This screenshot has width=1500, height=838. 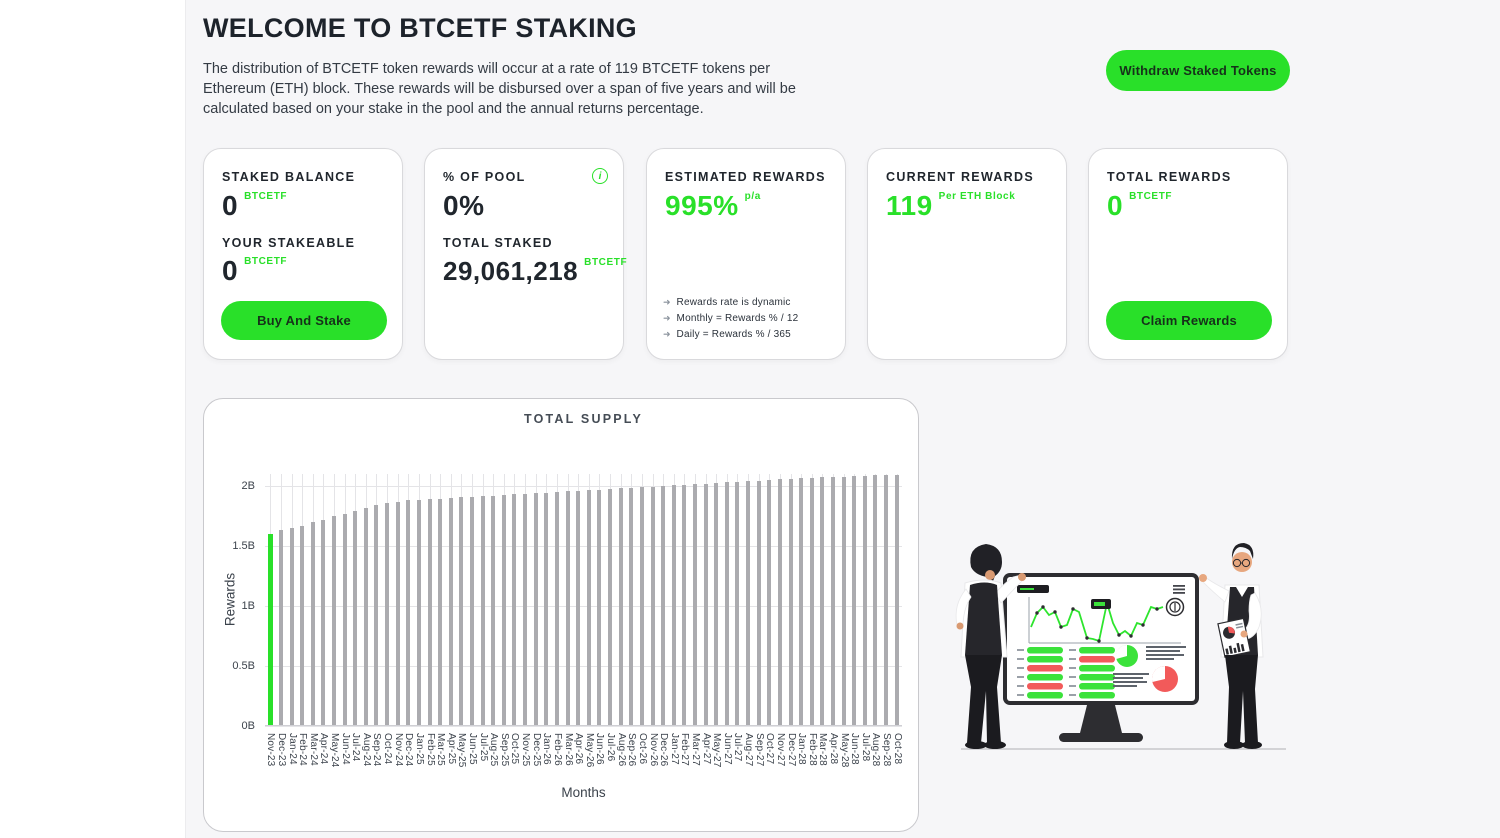 I want to click on person-left, so click(x=990, y=646).